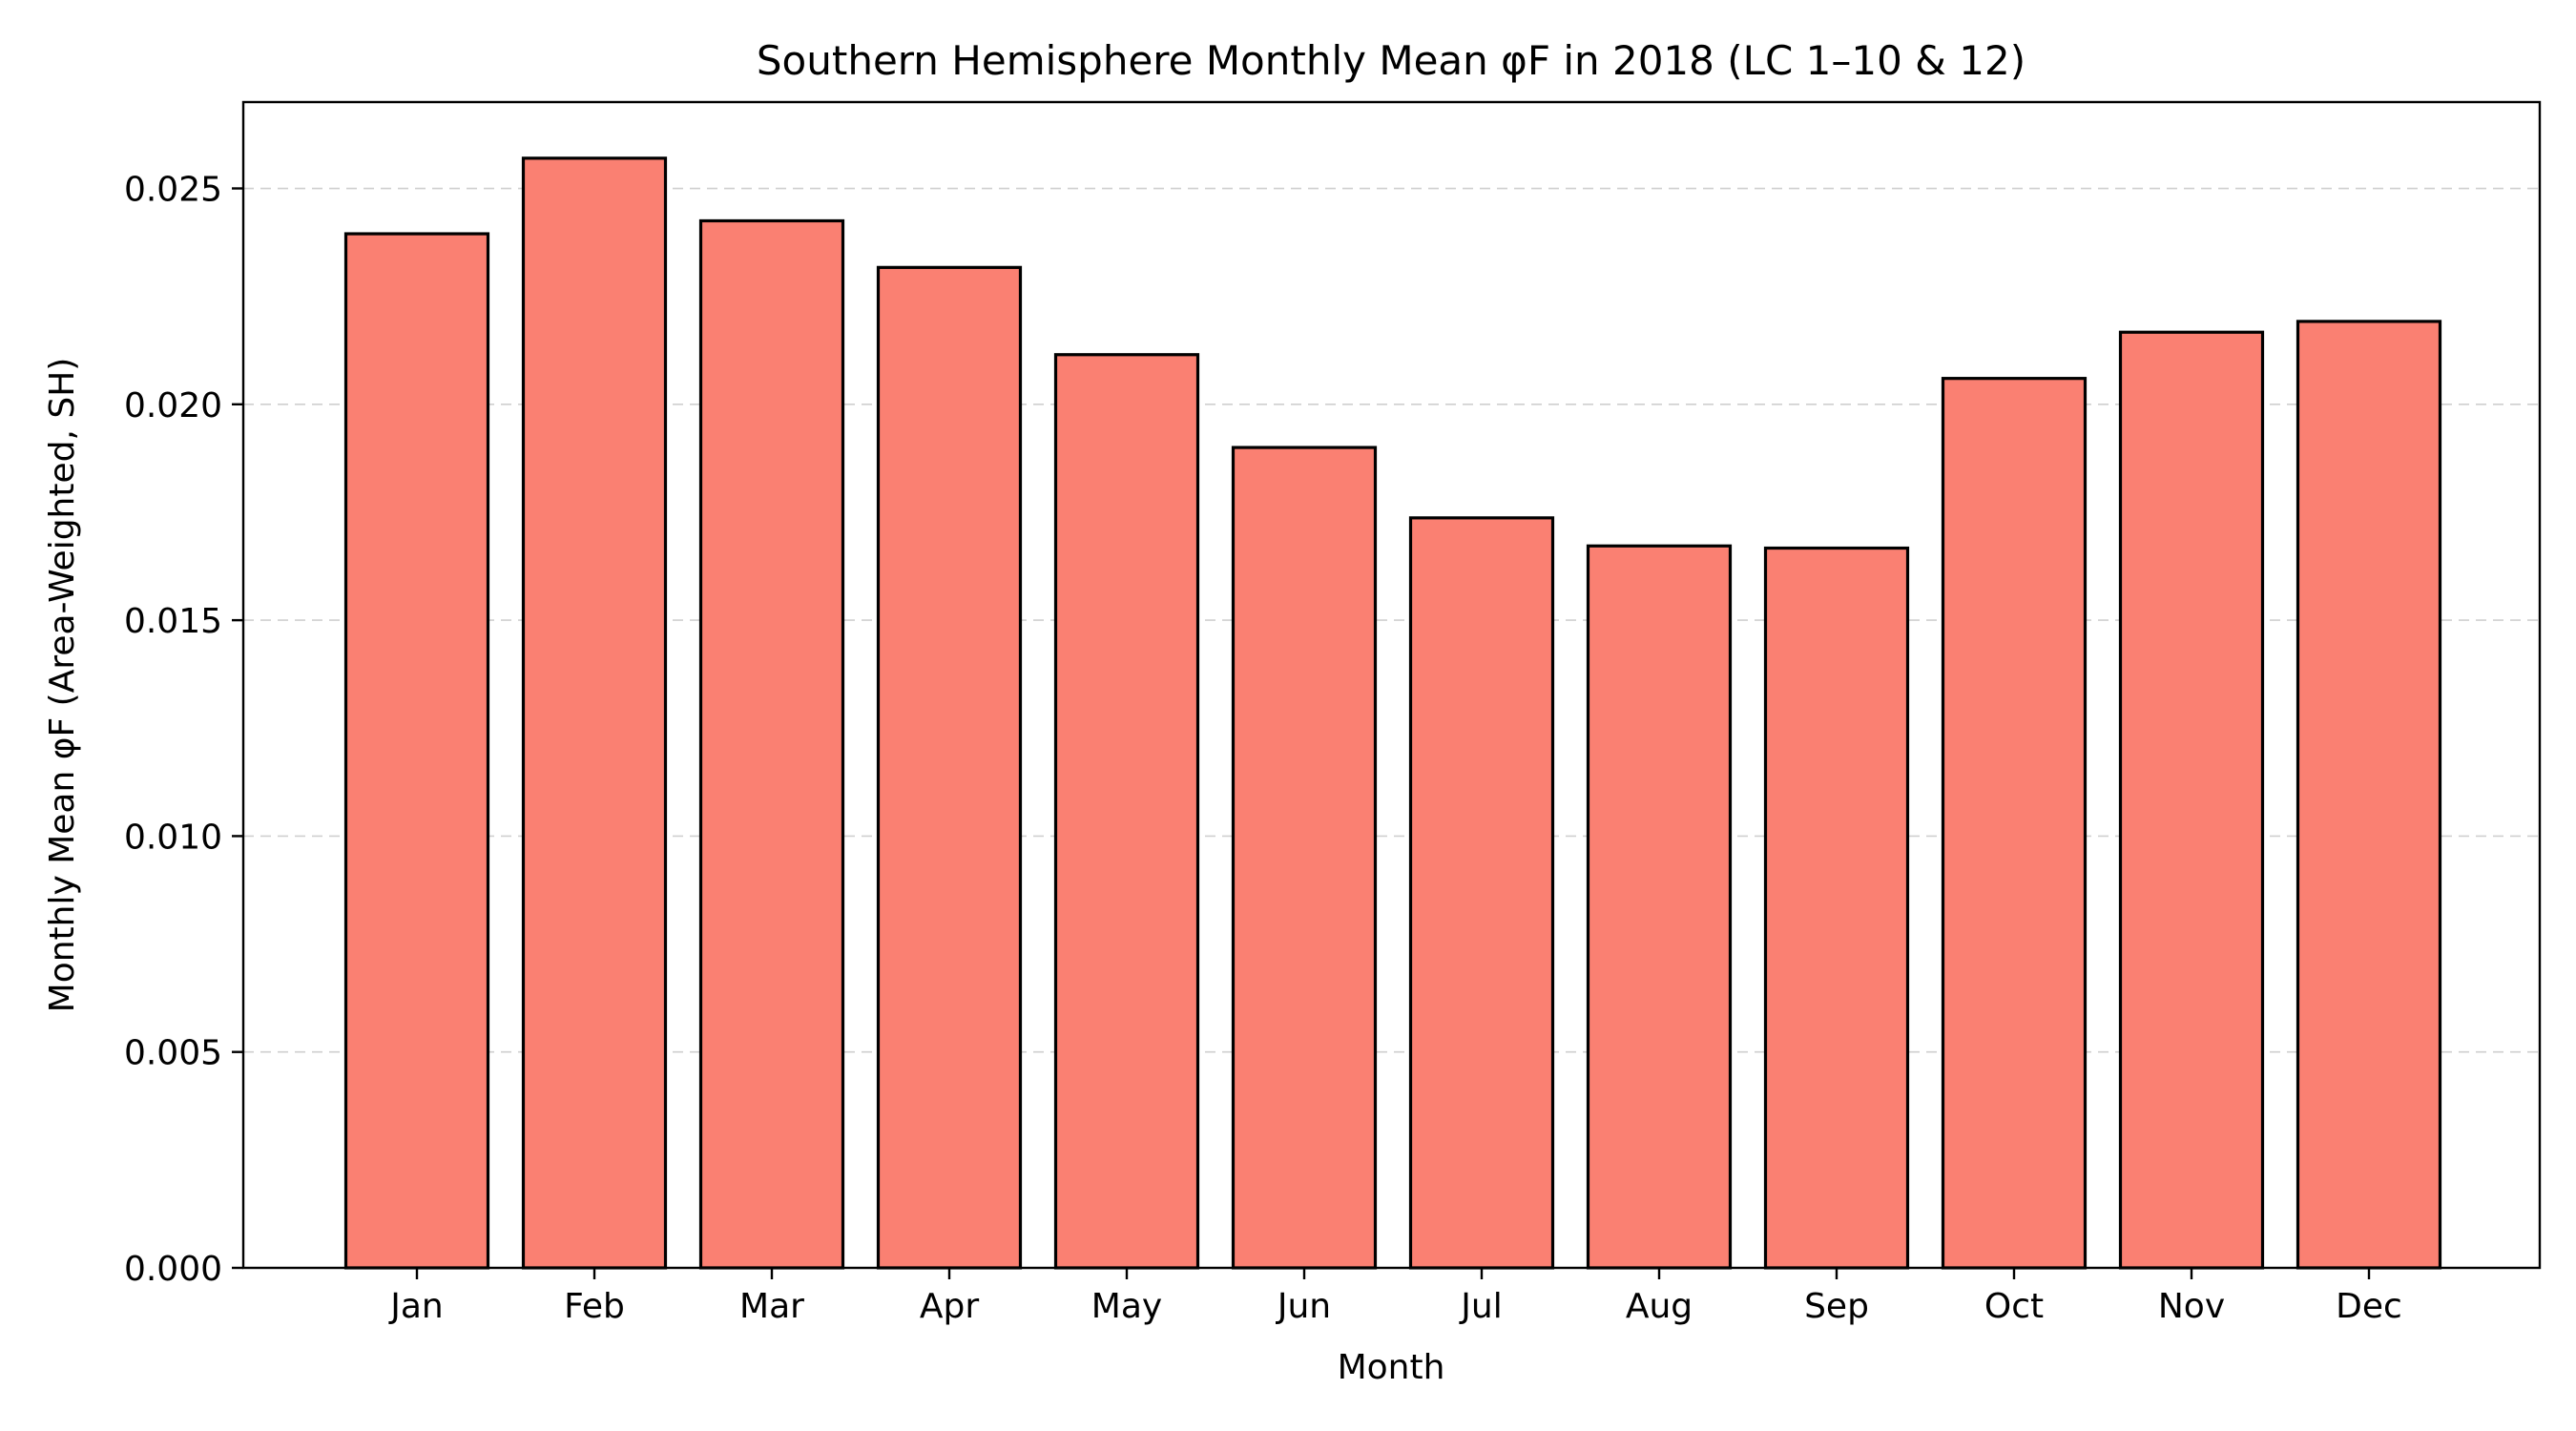 The height and width of the screenshot is (1431, 2576). What do you see at coordinates (2014, 1306) in the screenshot?
I see `x-tick-label: Oct` at bounding box center [2014, 1306].